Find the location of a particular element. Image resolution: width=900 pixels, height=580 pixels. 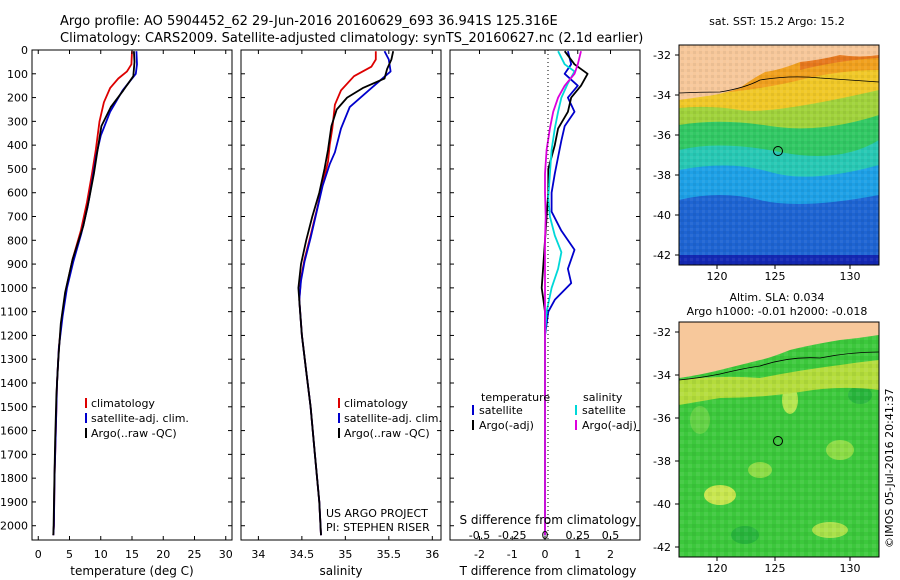

s-tick-label: -0.5 is located at coordinates (479, 535).